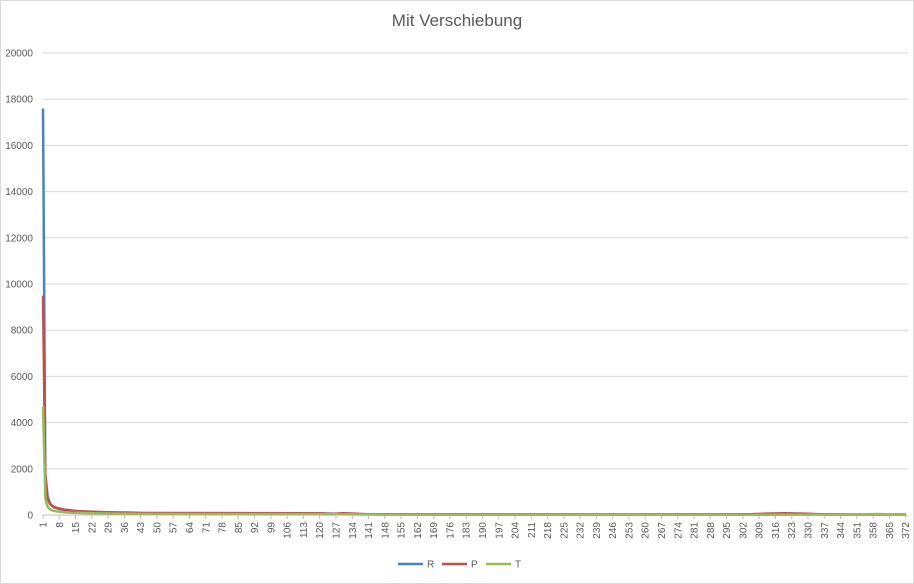  Describe the element at coordinates (92, 528) in the screenshot. I see `x-tick-label: 22` at that location.